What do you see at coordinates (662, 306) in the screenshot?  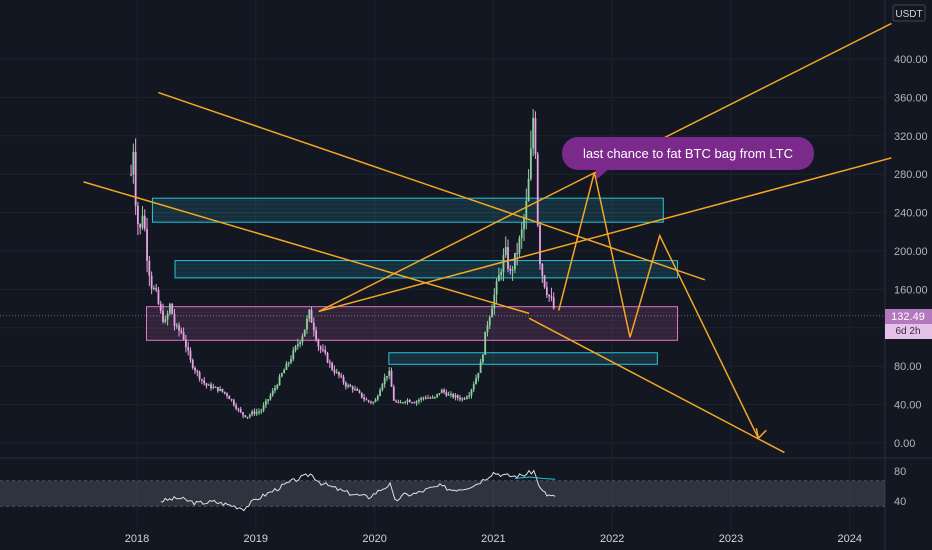 I see `projection-path` at bounding box center [662, 306].